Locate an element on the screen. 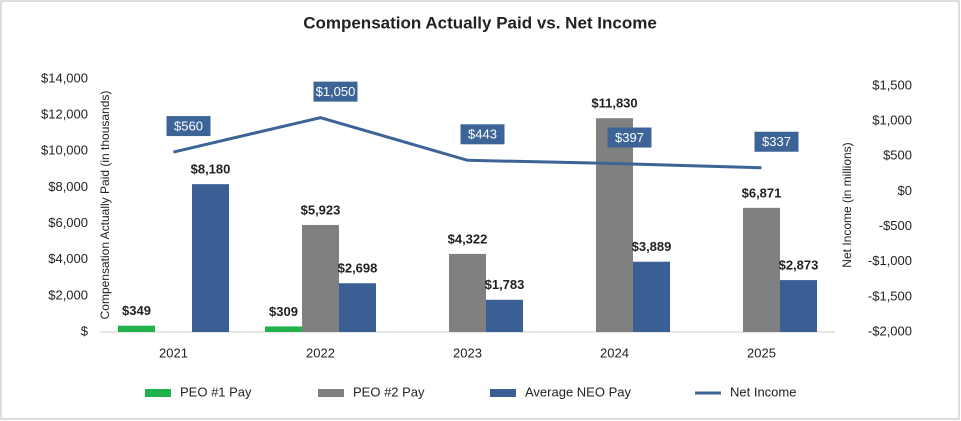  y-tick-label: $10,000 is located at coordinates (64, 150).